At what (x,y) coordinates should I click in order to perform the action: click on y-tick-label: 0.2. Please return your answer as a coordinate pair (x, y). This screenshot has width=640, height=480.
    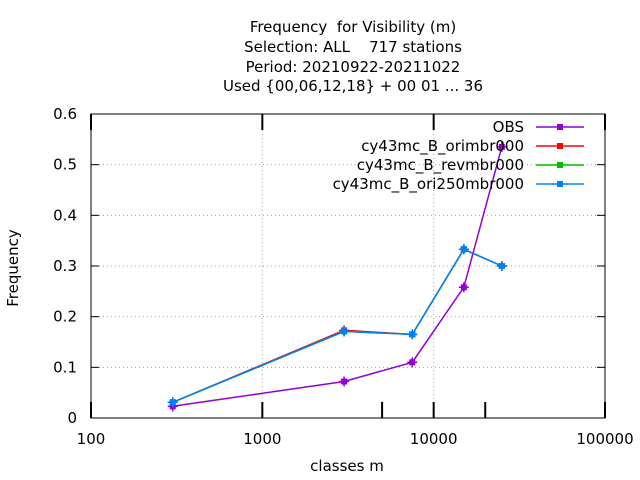
    Looking at the image, I should click on (65, 317).